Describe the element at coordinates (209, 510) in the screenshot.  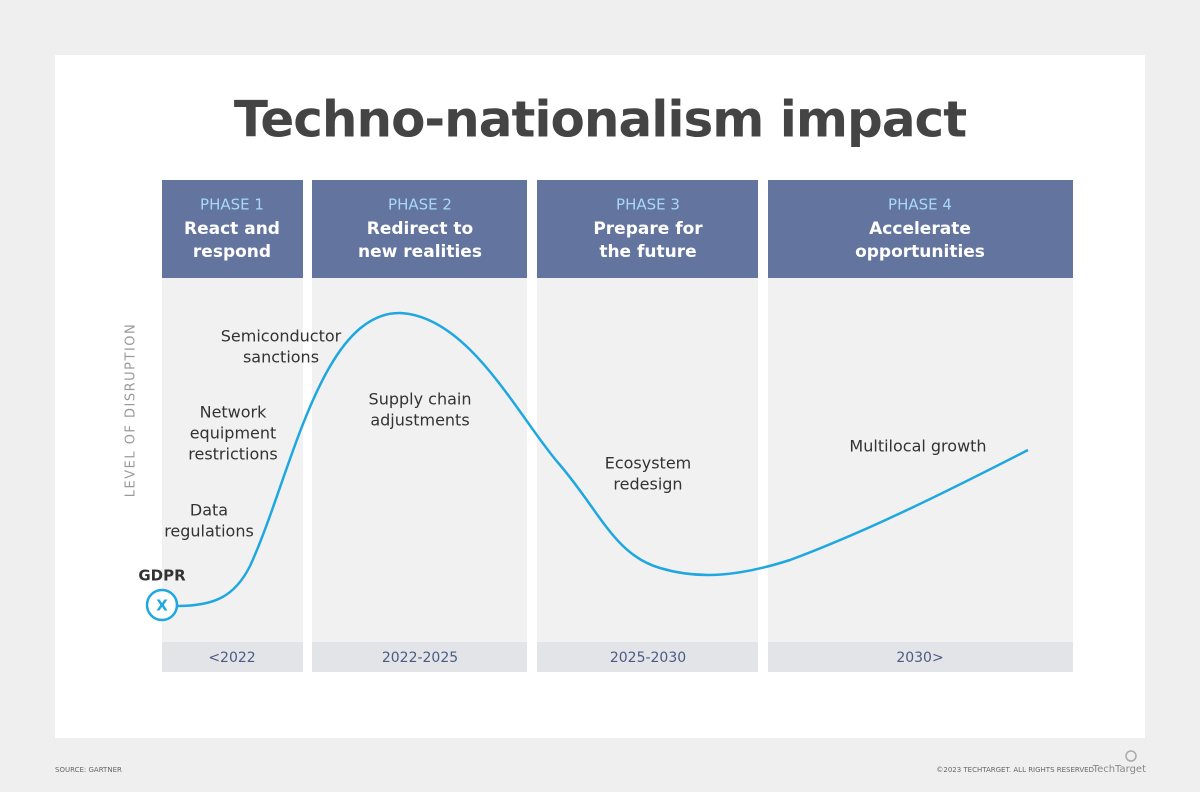
I see `annotation: Data` at that location.